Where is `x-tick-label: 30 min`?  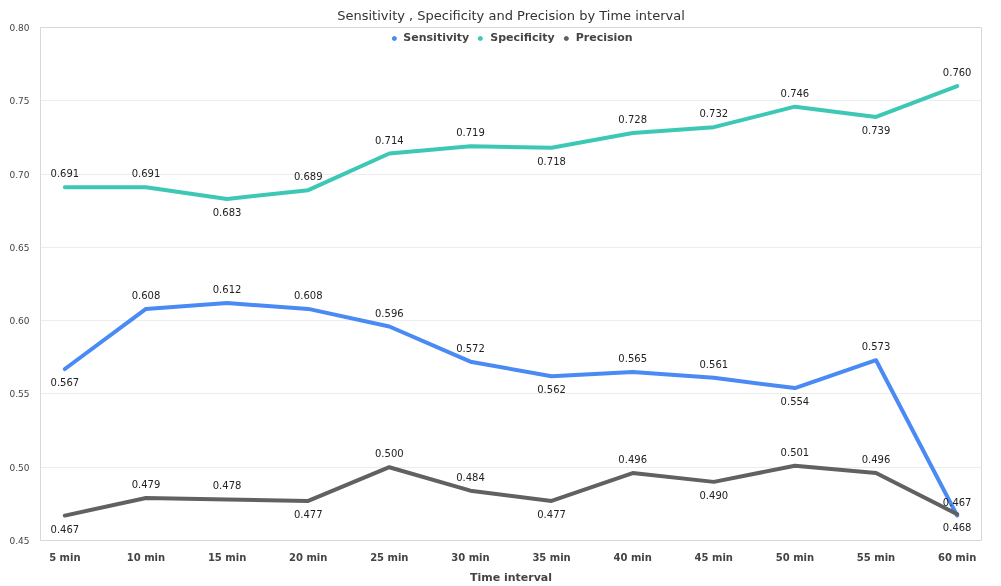 x-tick-label: 30 min is located at coordinates (470, 557).